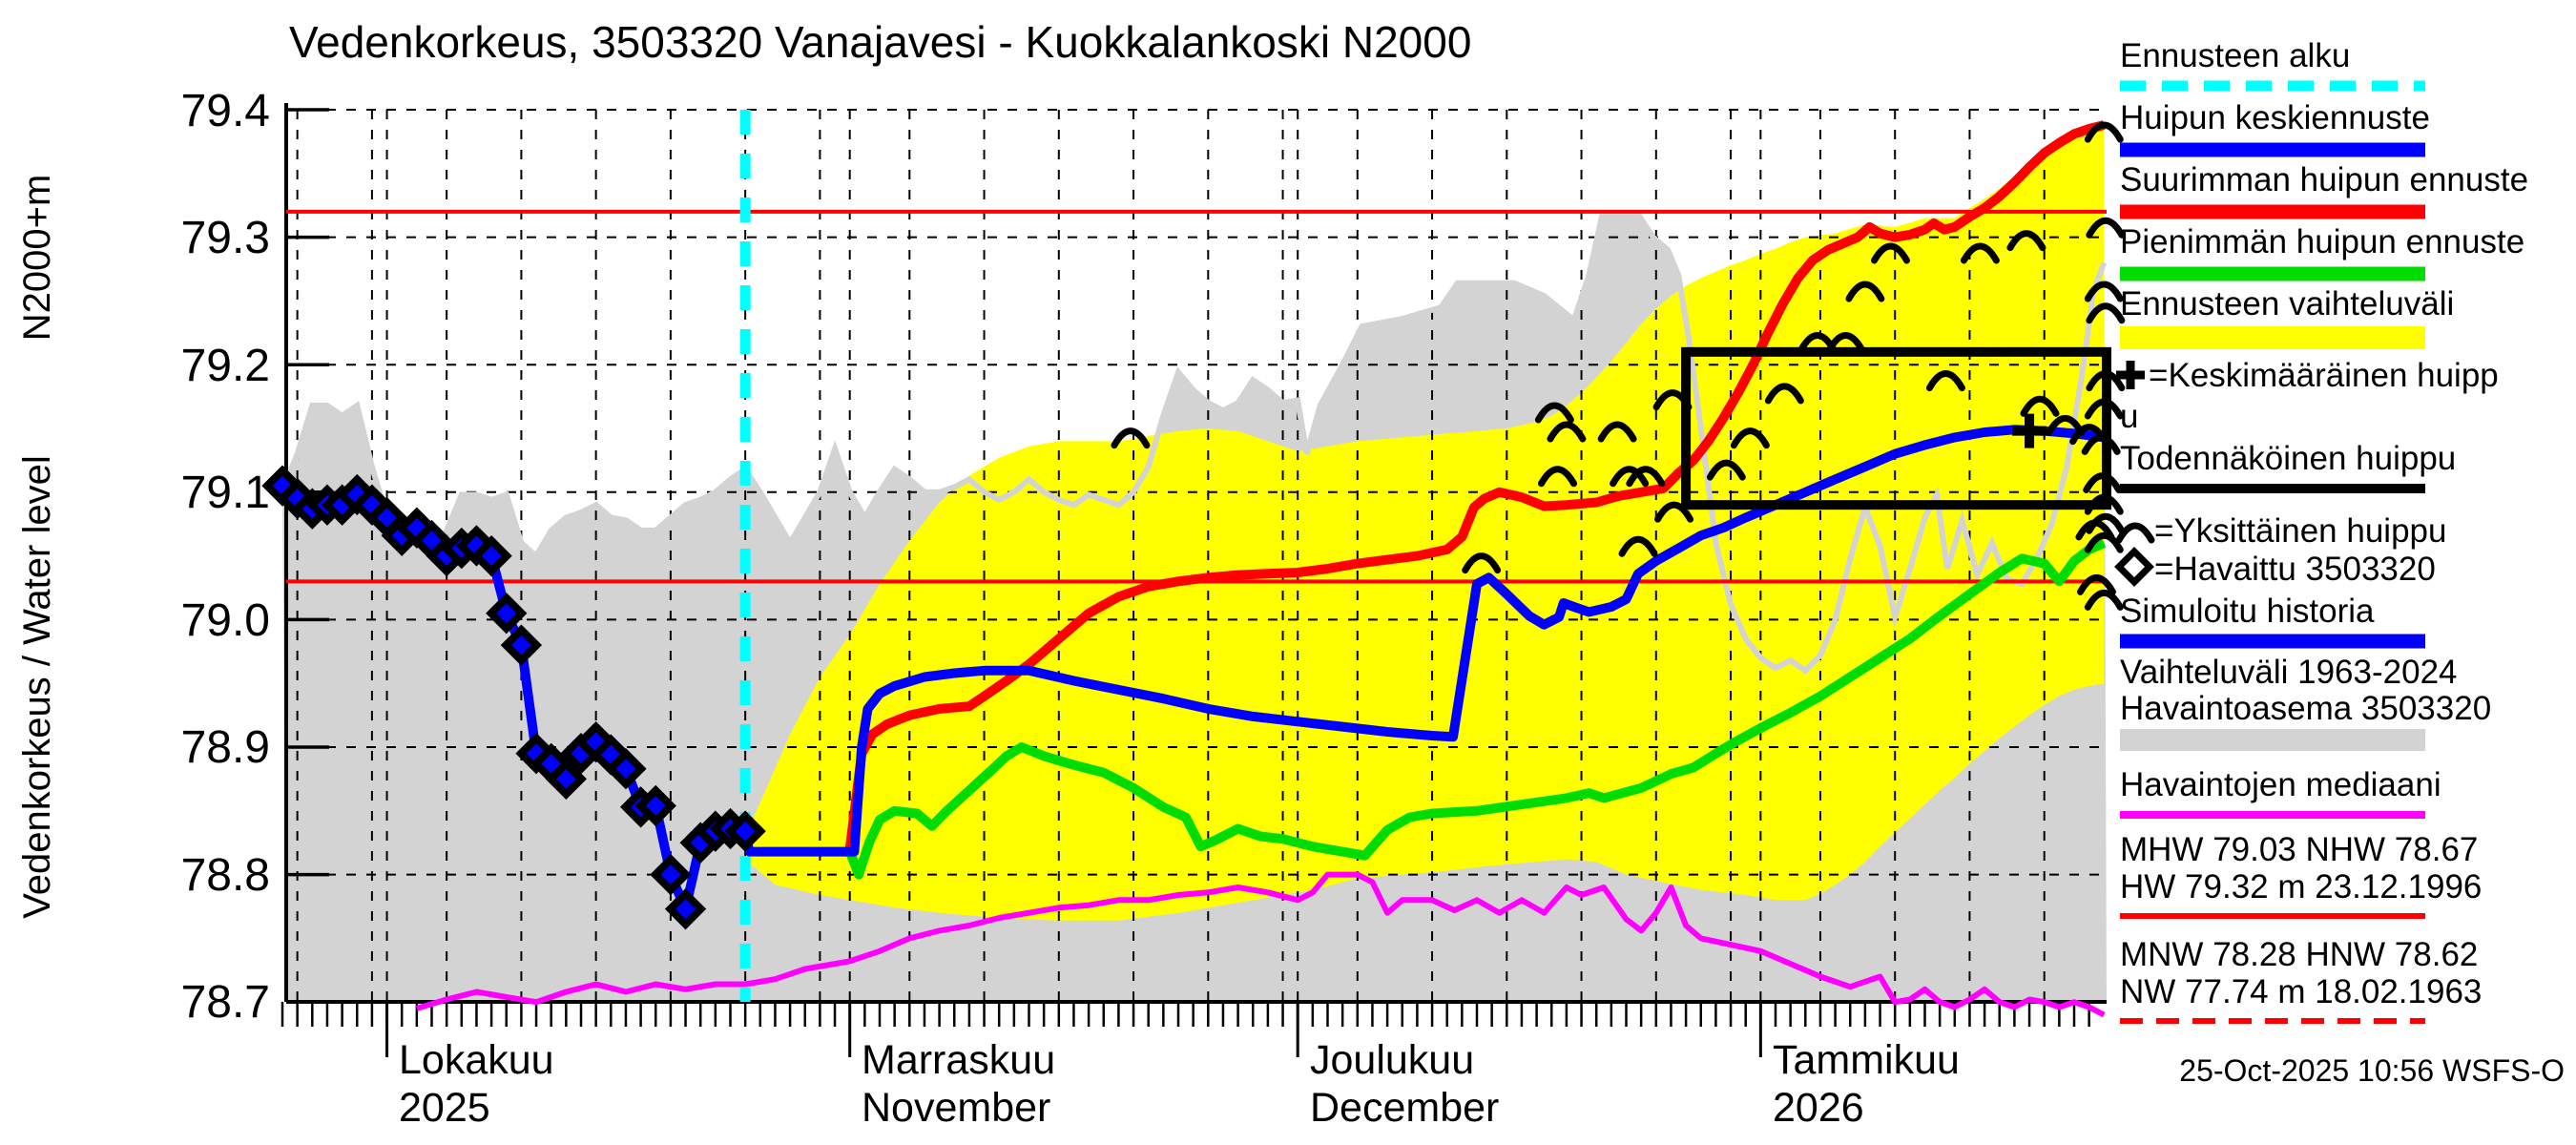  I want to click on month-label-lokakuu: Lokakuu, so click(476, 1060).